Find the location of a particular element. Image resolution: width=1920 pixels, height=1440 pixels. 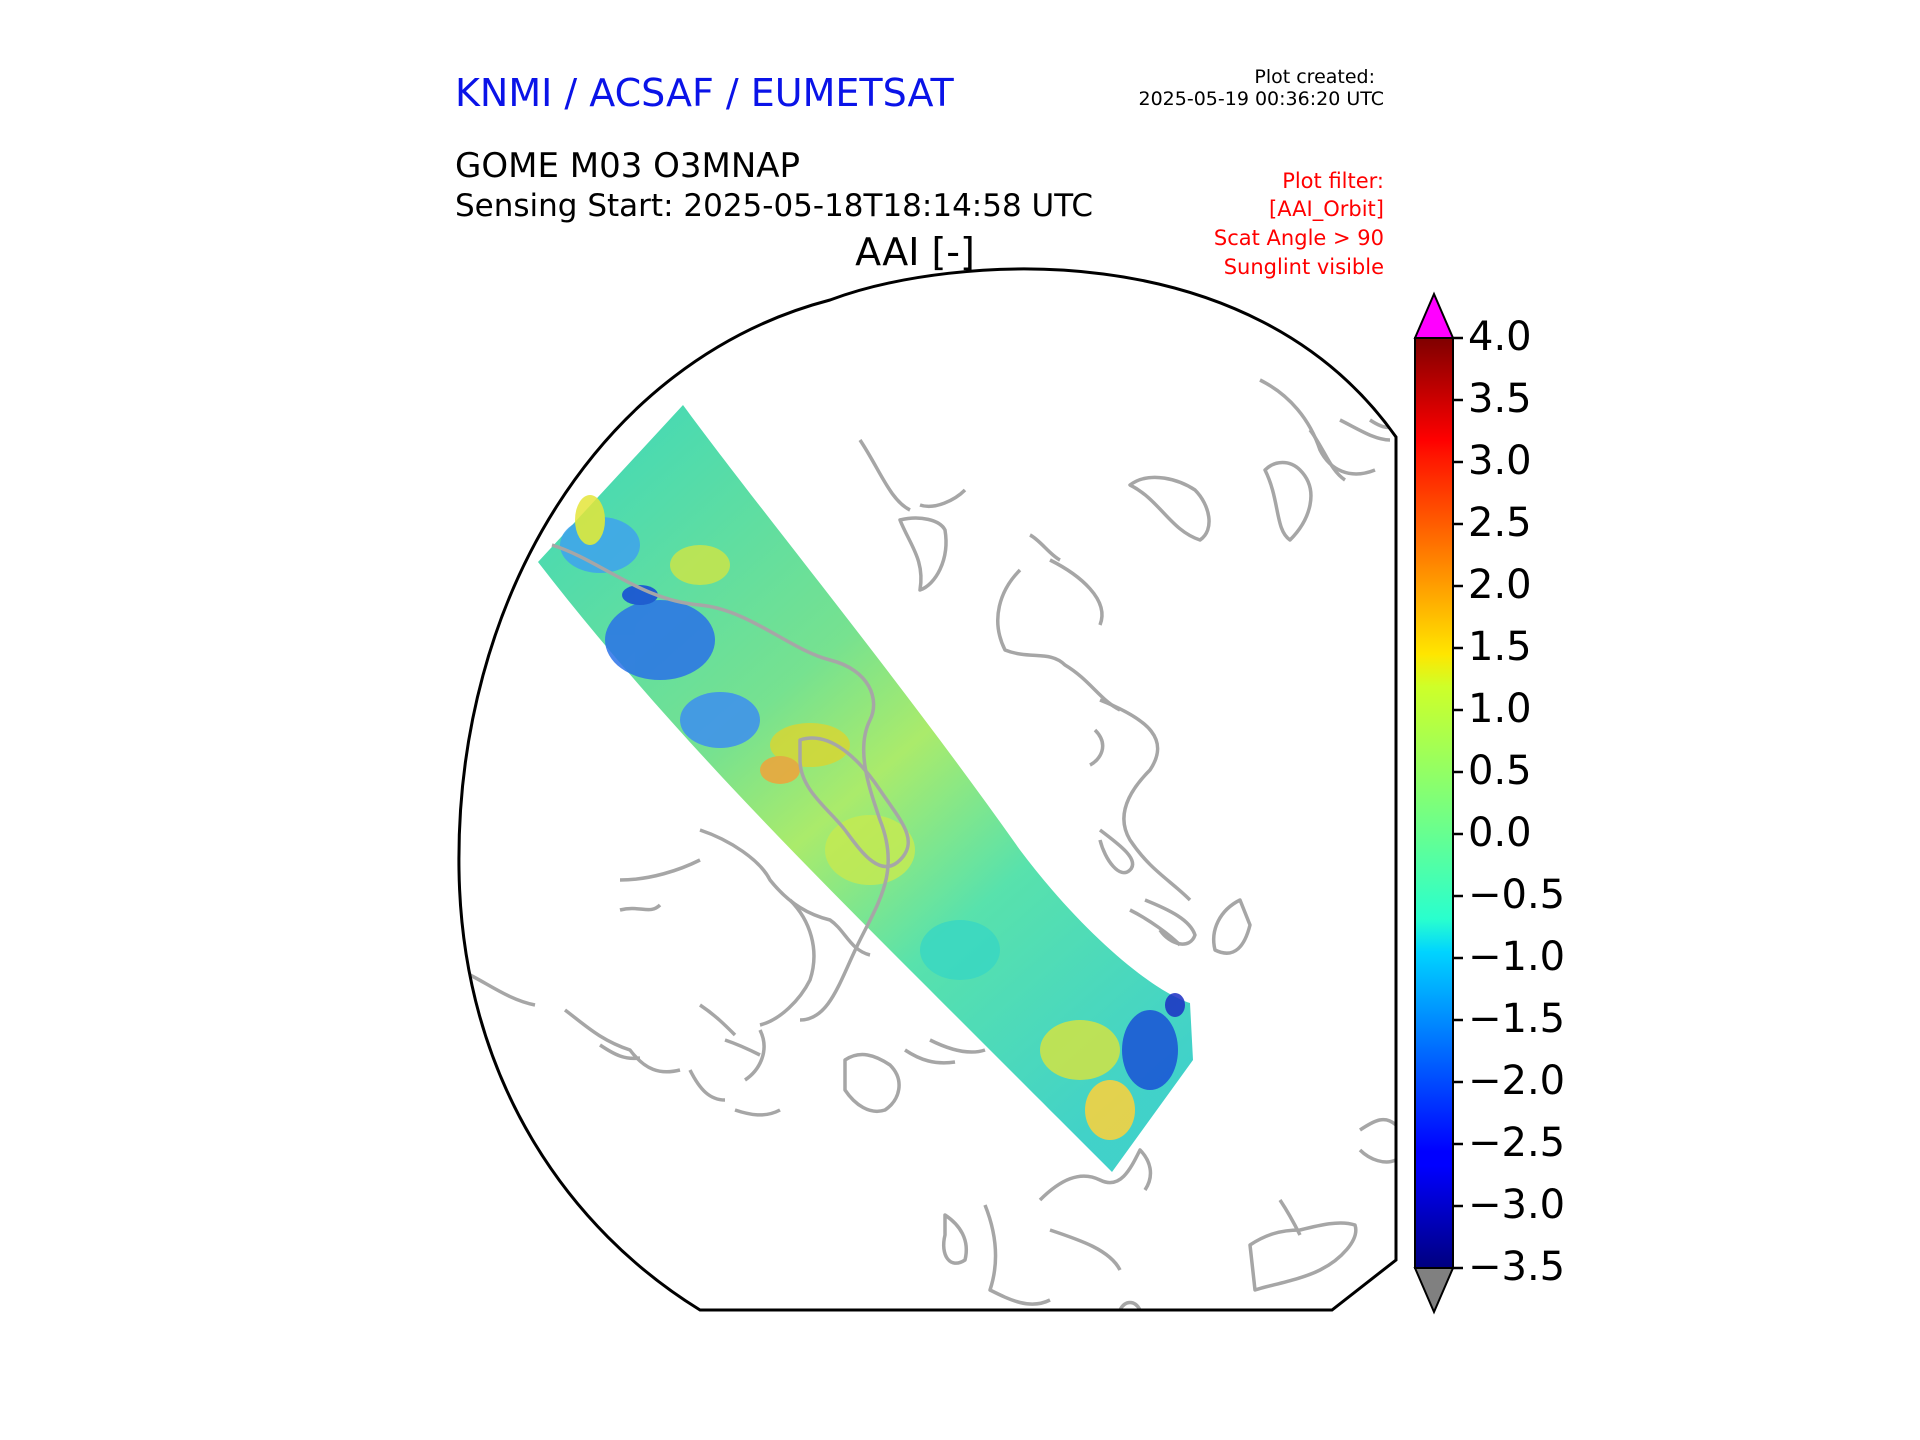

plot-created-timestamp: 2025-05-19 00:36:20 UTC is located at coordinates (1261, 99).